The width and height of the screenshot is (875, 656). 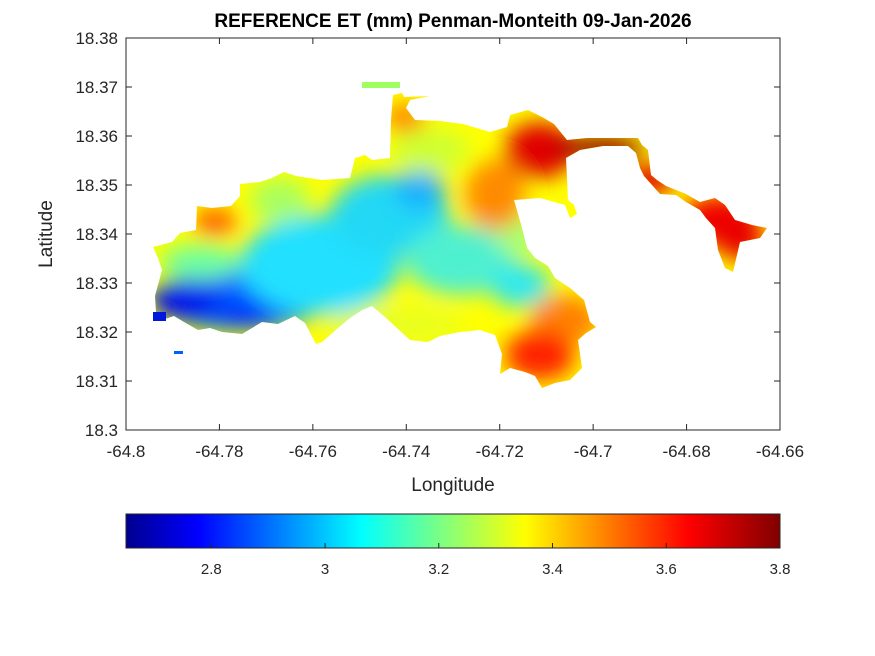 What do you see at coordinates (686, 451) in the screenshot?
I see `x-tick-label: -64.68` at bounding box center [686, 451].